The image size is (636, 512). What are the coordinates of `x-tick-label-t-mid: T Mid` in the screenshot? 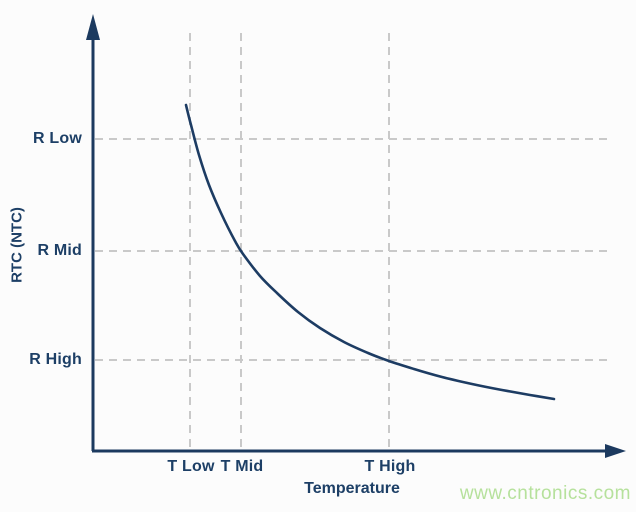 It's located at (242, 466).